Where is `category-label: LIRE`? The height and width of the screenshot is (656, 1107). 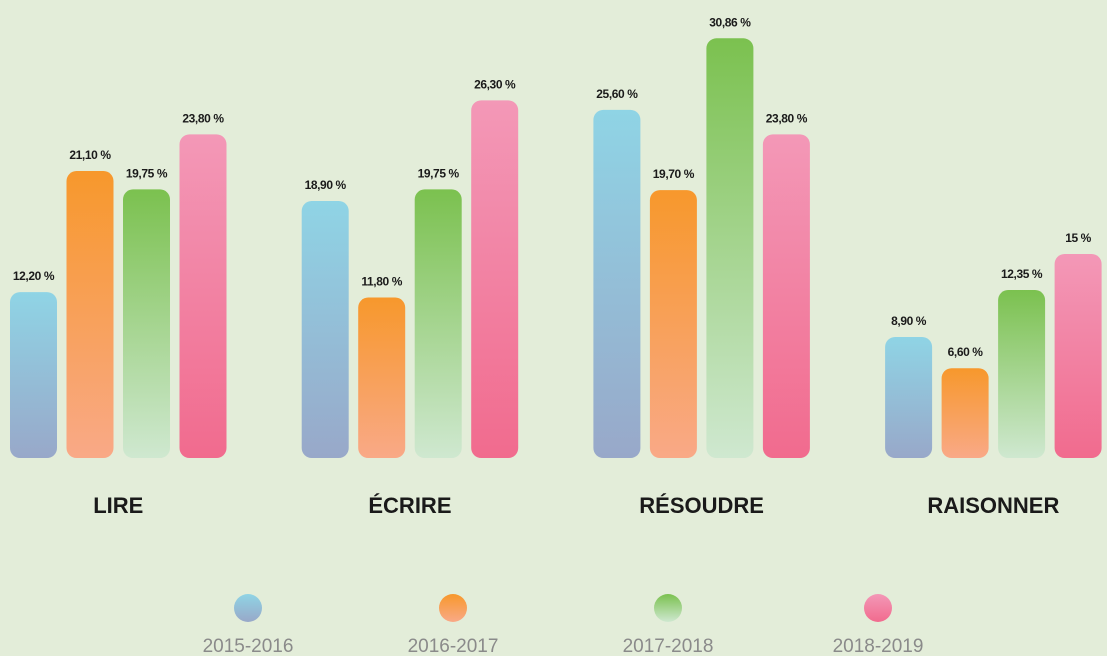
category-label: LIRE is located at coordinates (118, 505).